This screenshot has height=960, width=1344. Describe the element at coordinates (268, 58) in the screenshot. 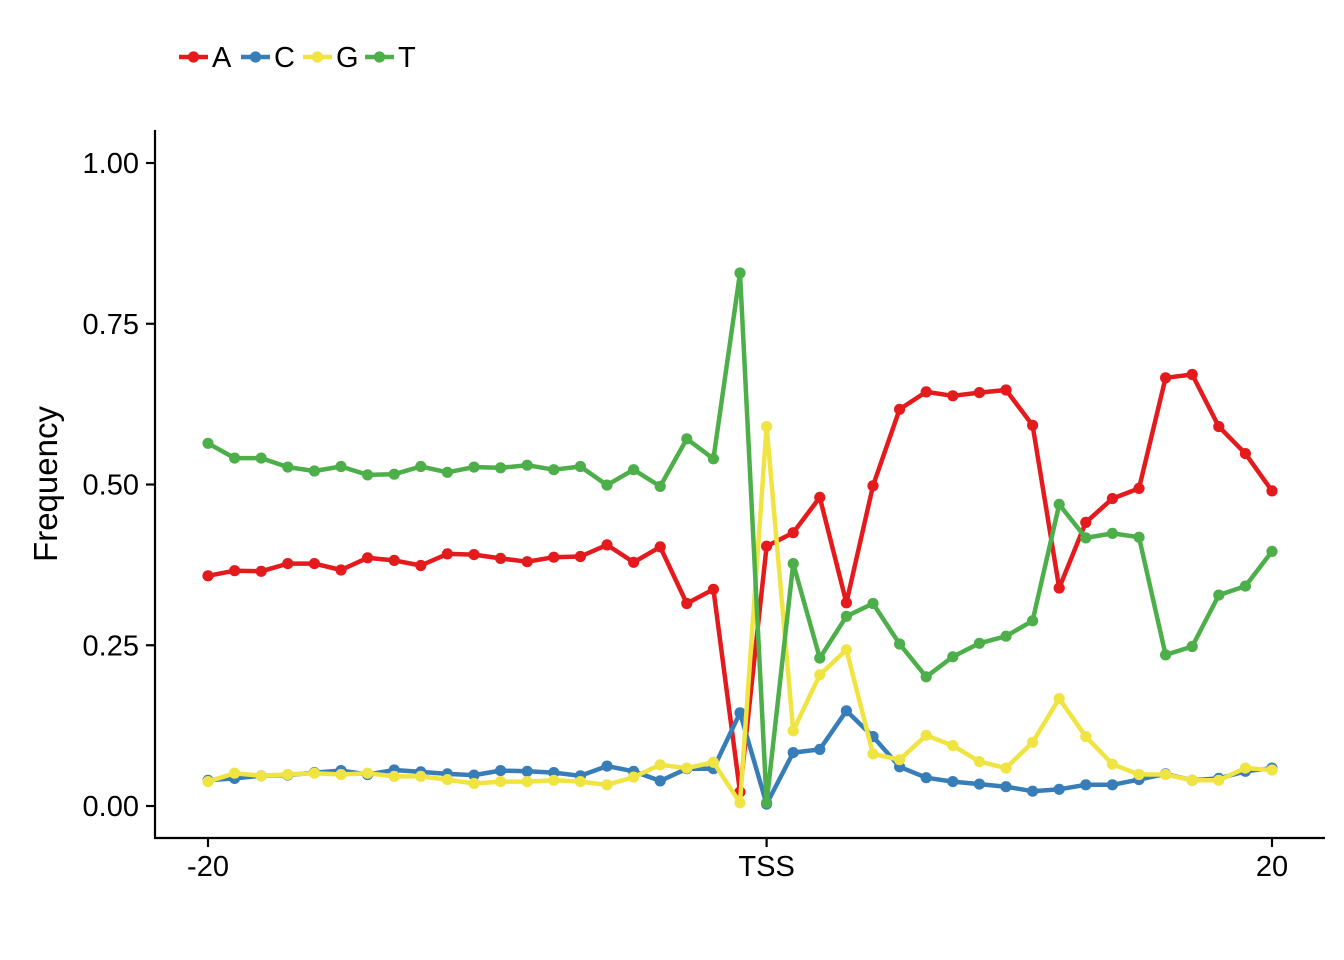

I see `legend-item-c: C` at that location.